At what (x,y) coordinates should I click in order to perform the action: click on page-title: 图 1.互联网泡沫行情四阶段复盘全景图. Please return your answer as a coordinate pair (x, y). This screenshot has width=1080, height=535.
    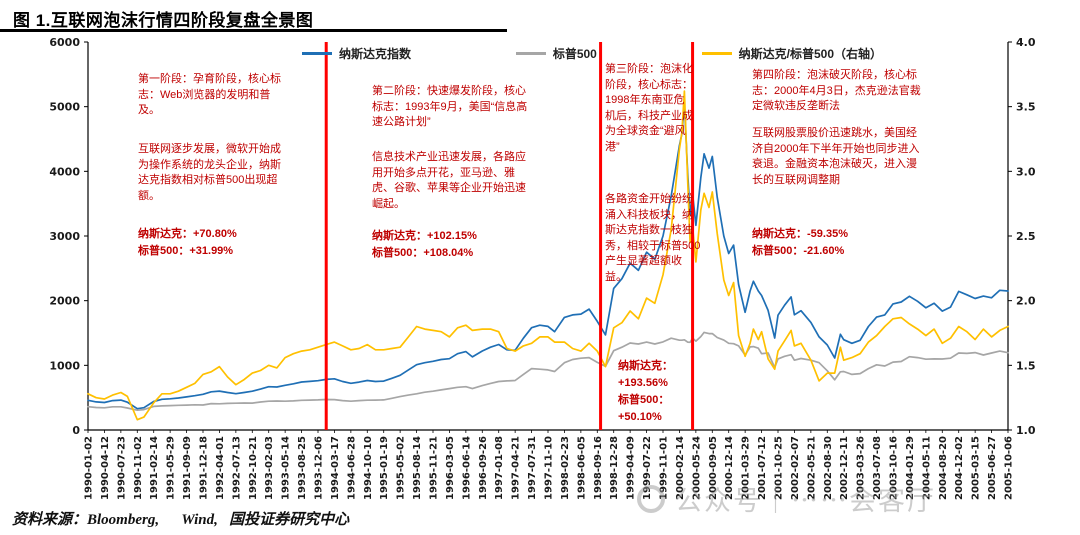
    Looking at the image, I should click on (163, 20).